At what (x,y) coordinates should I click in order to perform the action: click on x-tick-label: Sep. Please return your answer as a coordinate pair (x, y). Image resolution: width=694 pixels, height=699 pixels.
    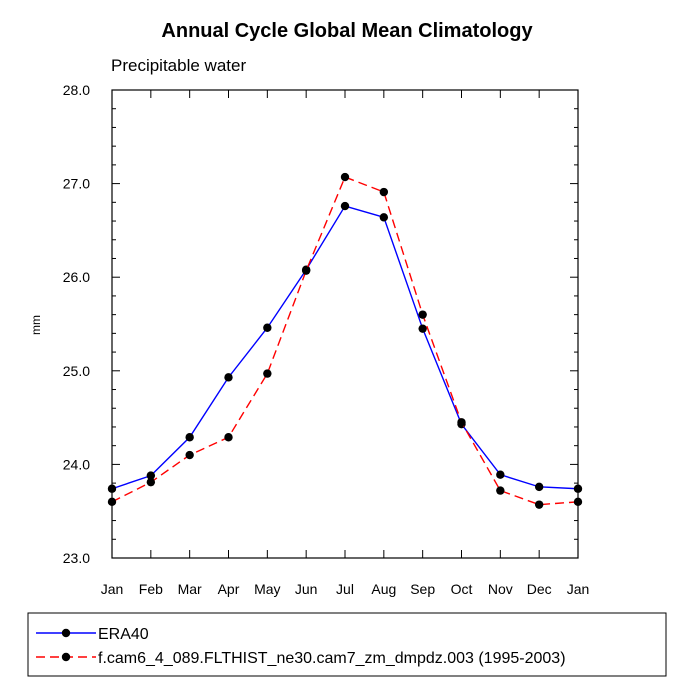
    Looking at the image, I should click on (422, 589).